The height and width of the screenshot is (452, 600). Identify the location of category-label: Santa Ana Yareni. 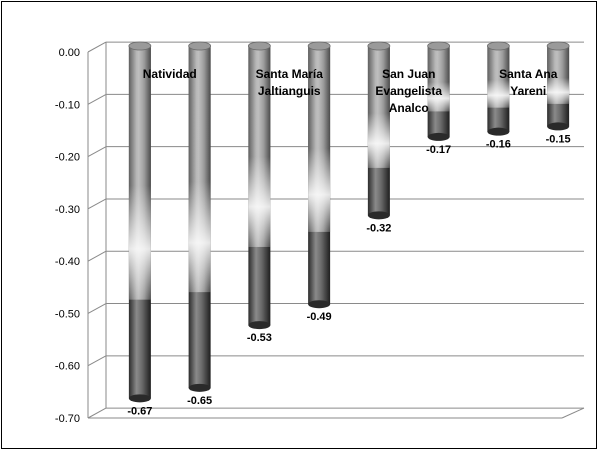
(528, 82).